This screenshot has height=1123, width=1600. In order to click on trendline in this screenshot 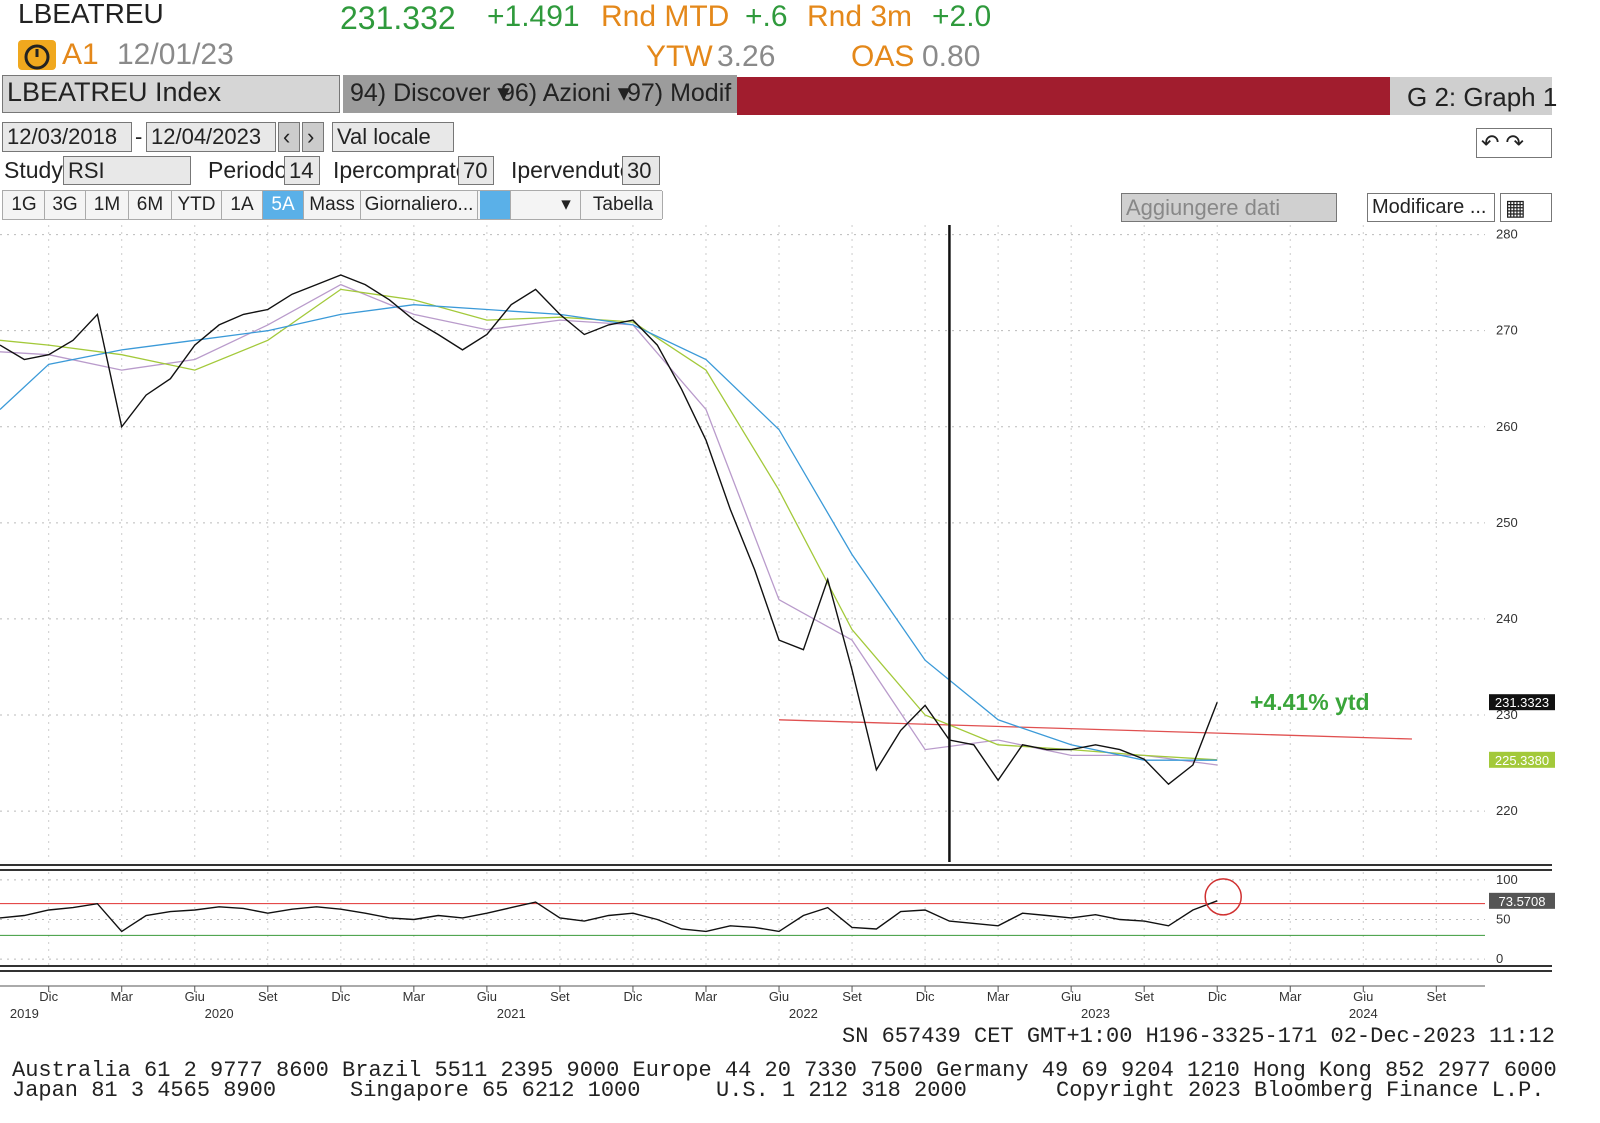, I will do `click(1095, 729)`.